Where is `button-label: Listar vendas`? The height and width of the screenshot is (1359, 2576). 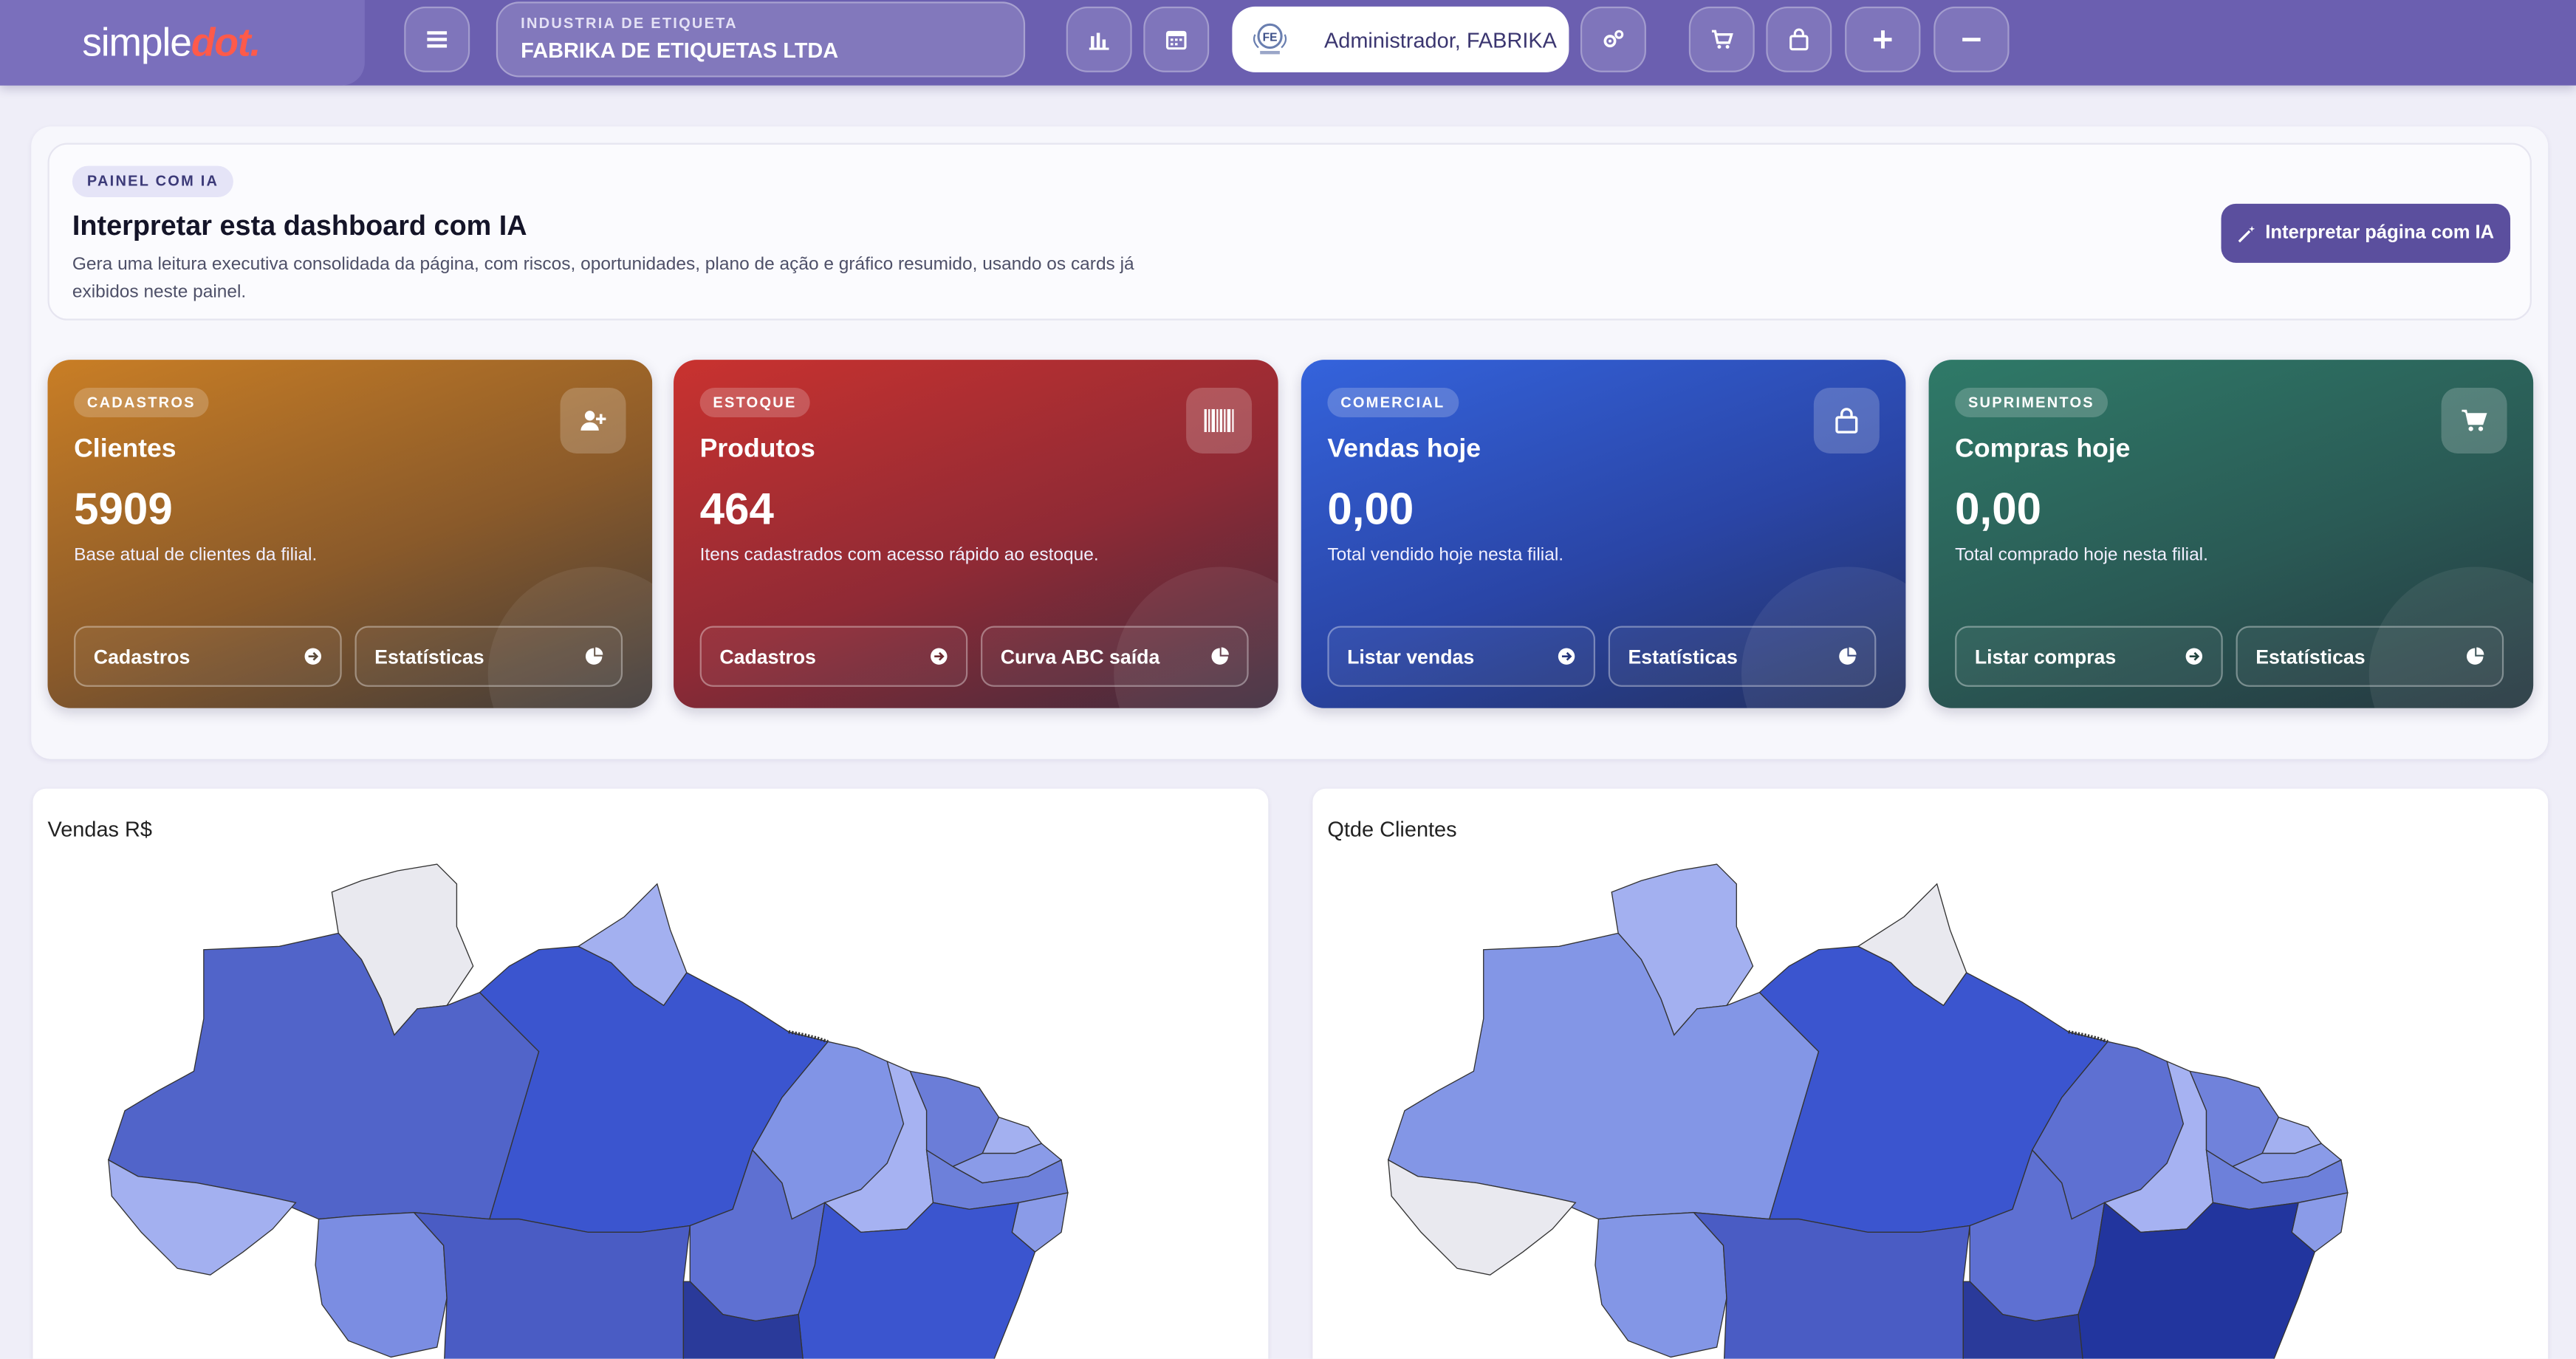
button-label: Listar vendas is located at coordinates (1411, 656).